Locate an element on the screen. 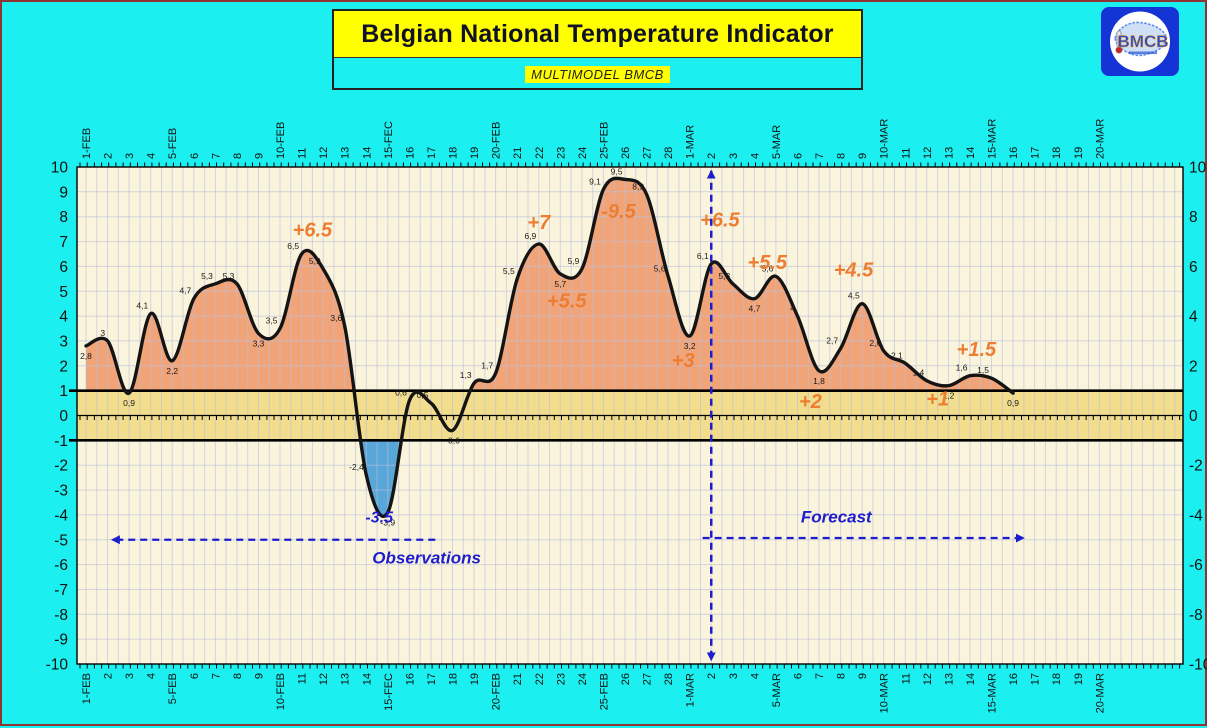  svg-text: 5,7 is located at coordinates (560, 284).